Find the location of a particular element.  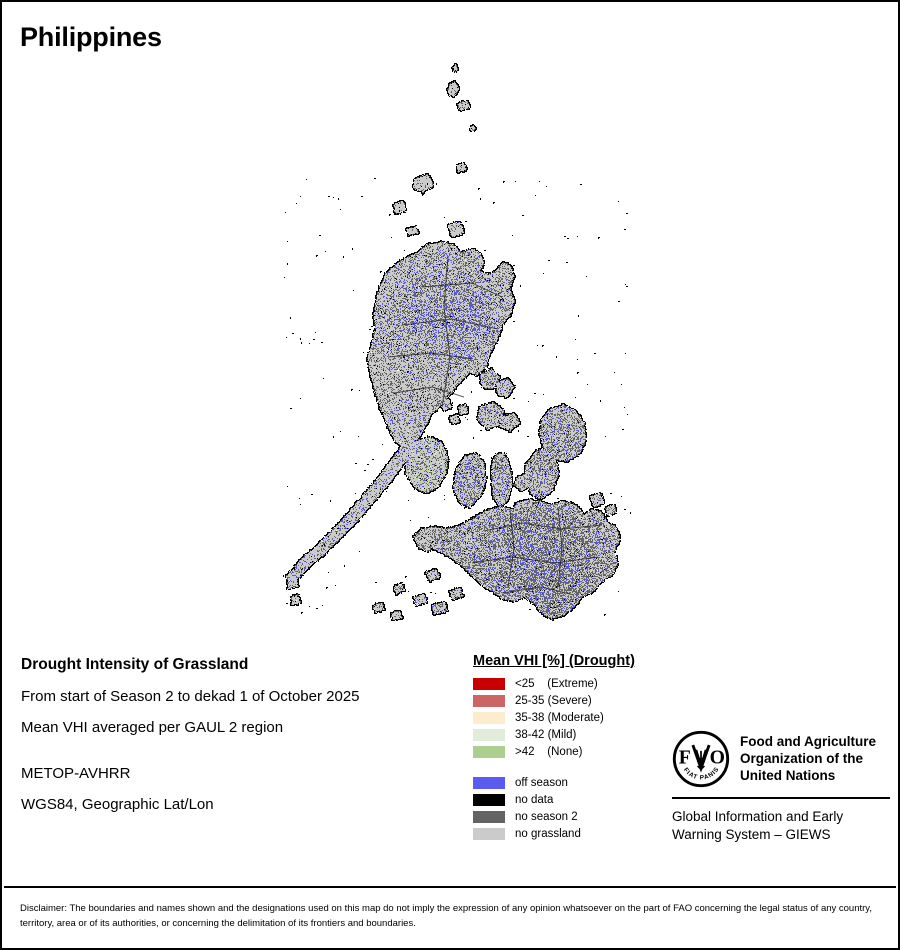

legend-swatch-none is located at coordinates (489, 751).